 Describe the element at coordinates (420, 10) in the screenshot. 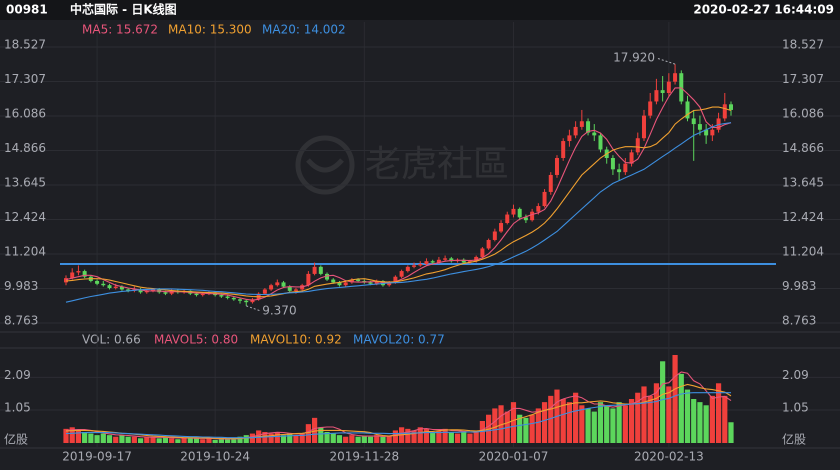

I see `header-bar` at that location.